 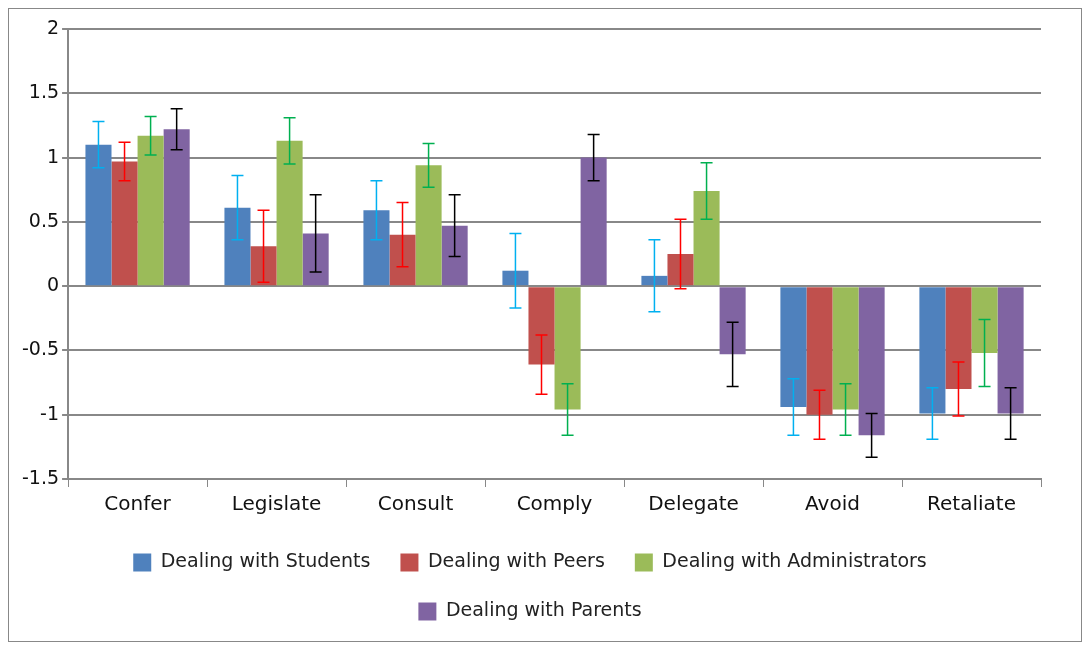 What do you see at coordinates (44, 219) in the screenshot?
I see `y-tick-label: 0.5` at bounding box center [44, 219].